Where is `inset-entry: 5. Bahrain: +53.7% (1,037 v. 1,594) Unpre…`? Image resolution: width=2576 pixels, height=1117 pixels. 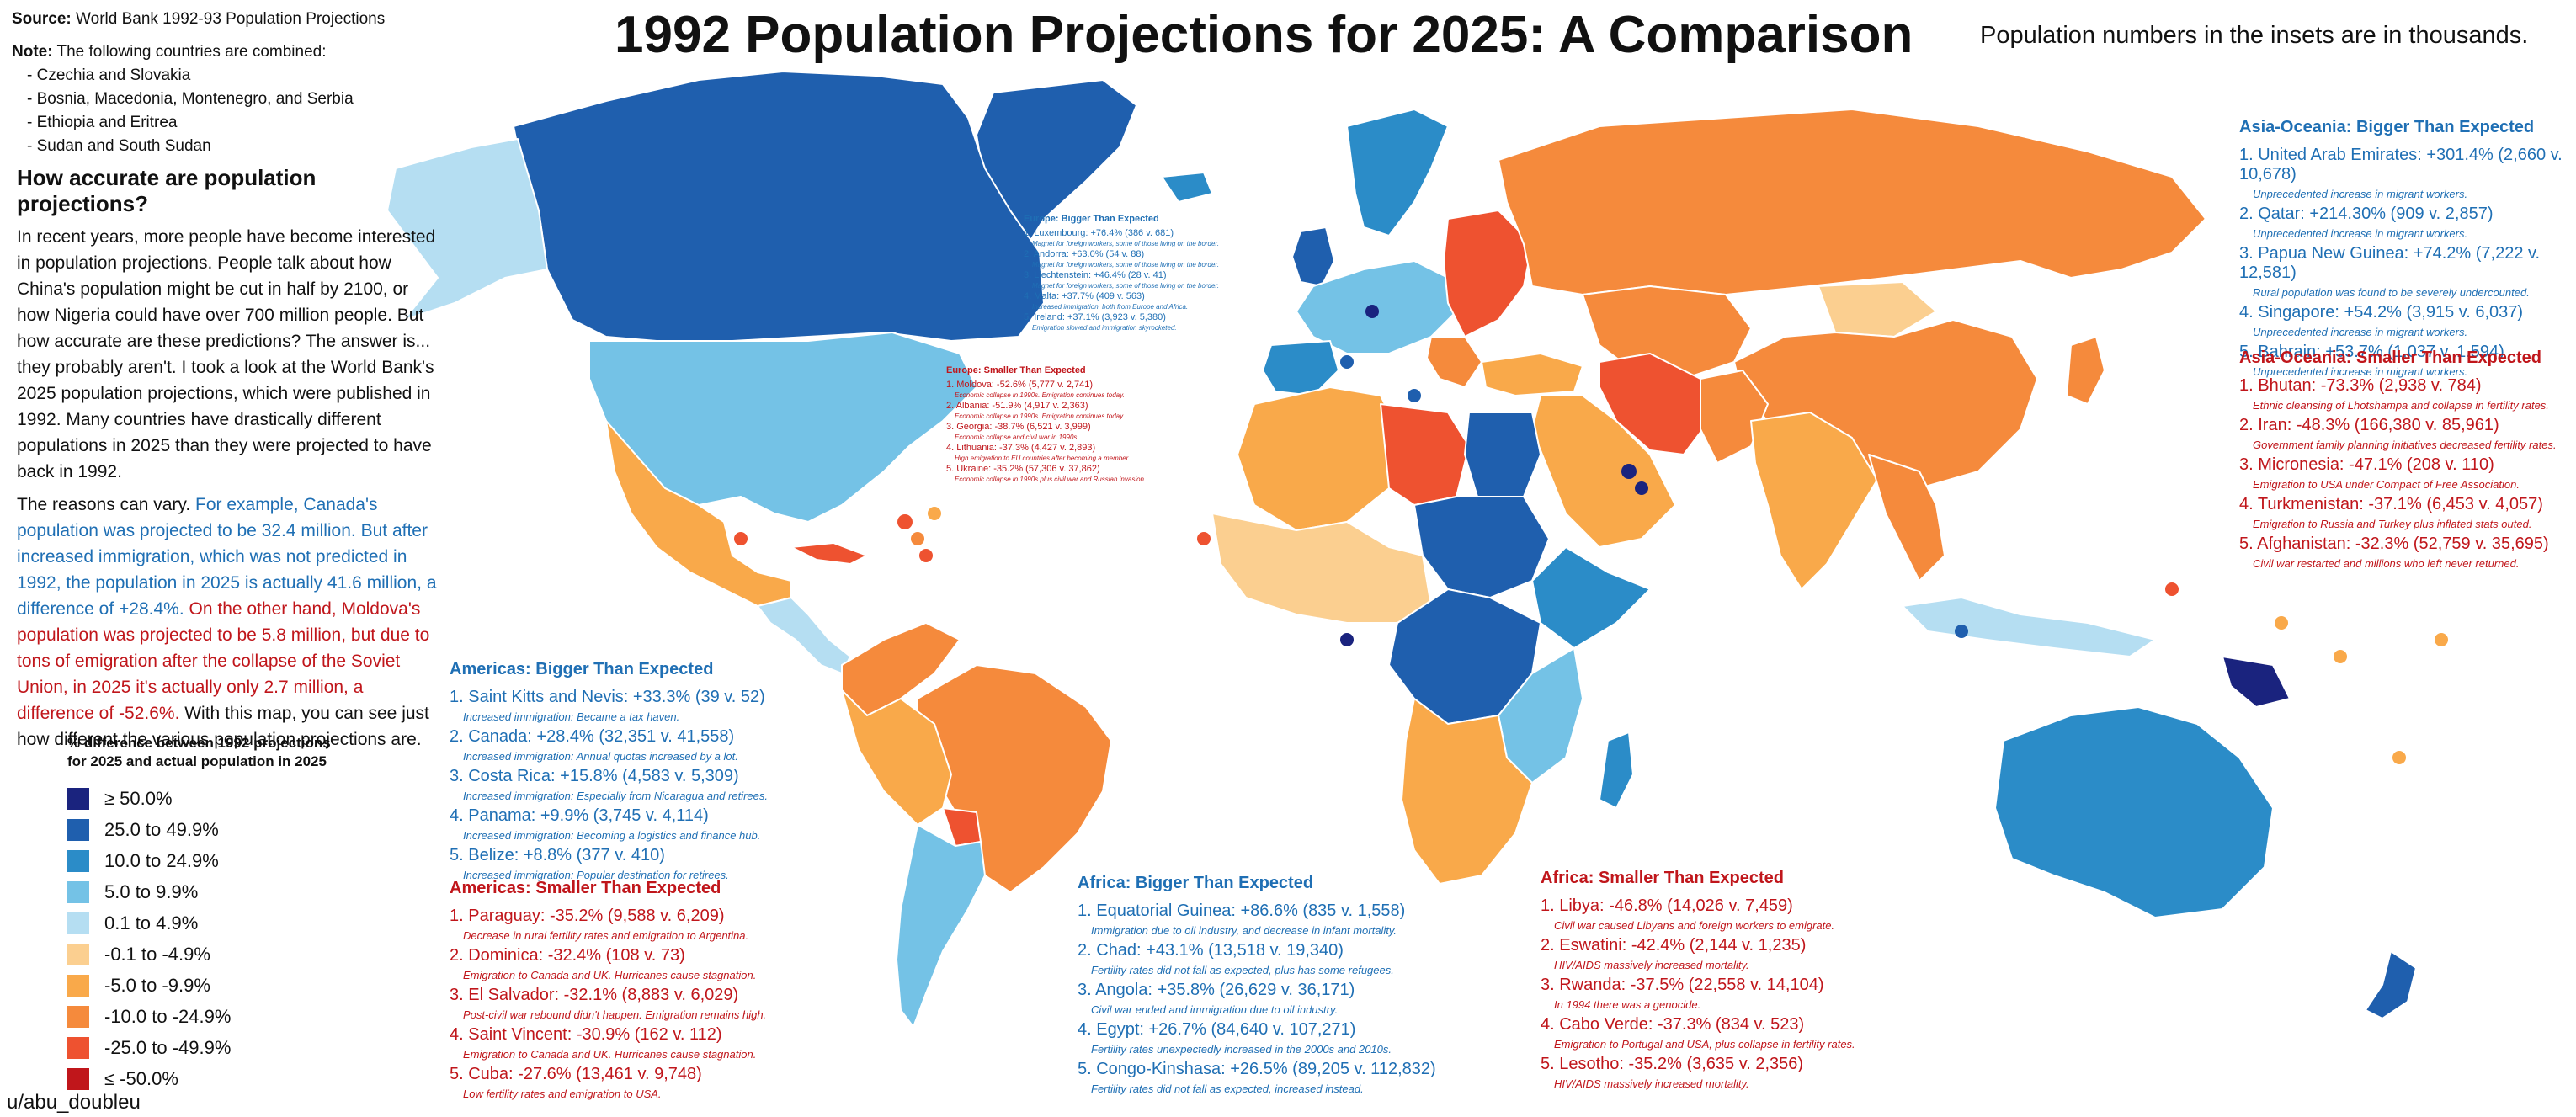
inset-entry: 5. Bahrain: +53.7% (1,037 v. 1,594) Unpre… is located at coordinates (2408, 360).